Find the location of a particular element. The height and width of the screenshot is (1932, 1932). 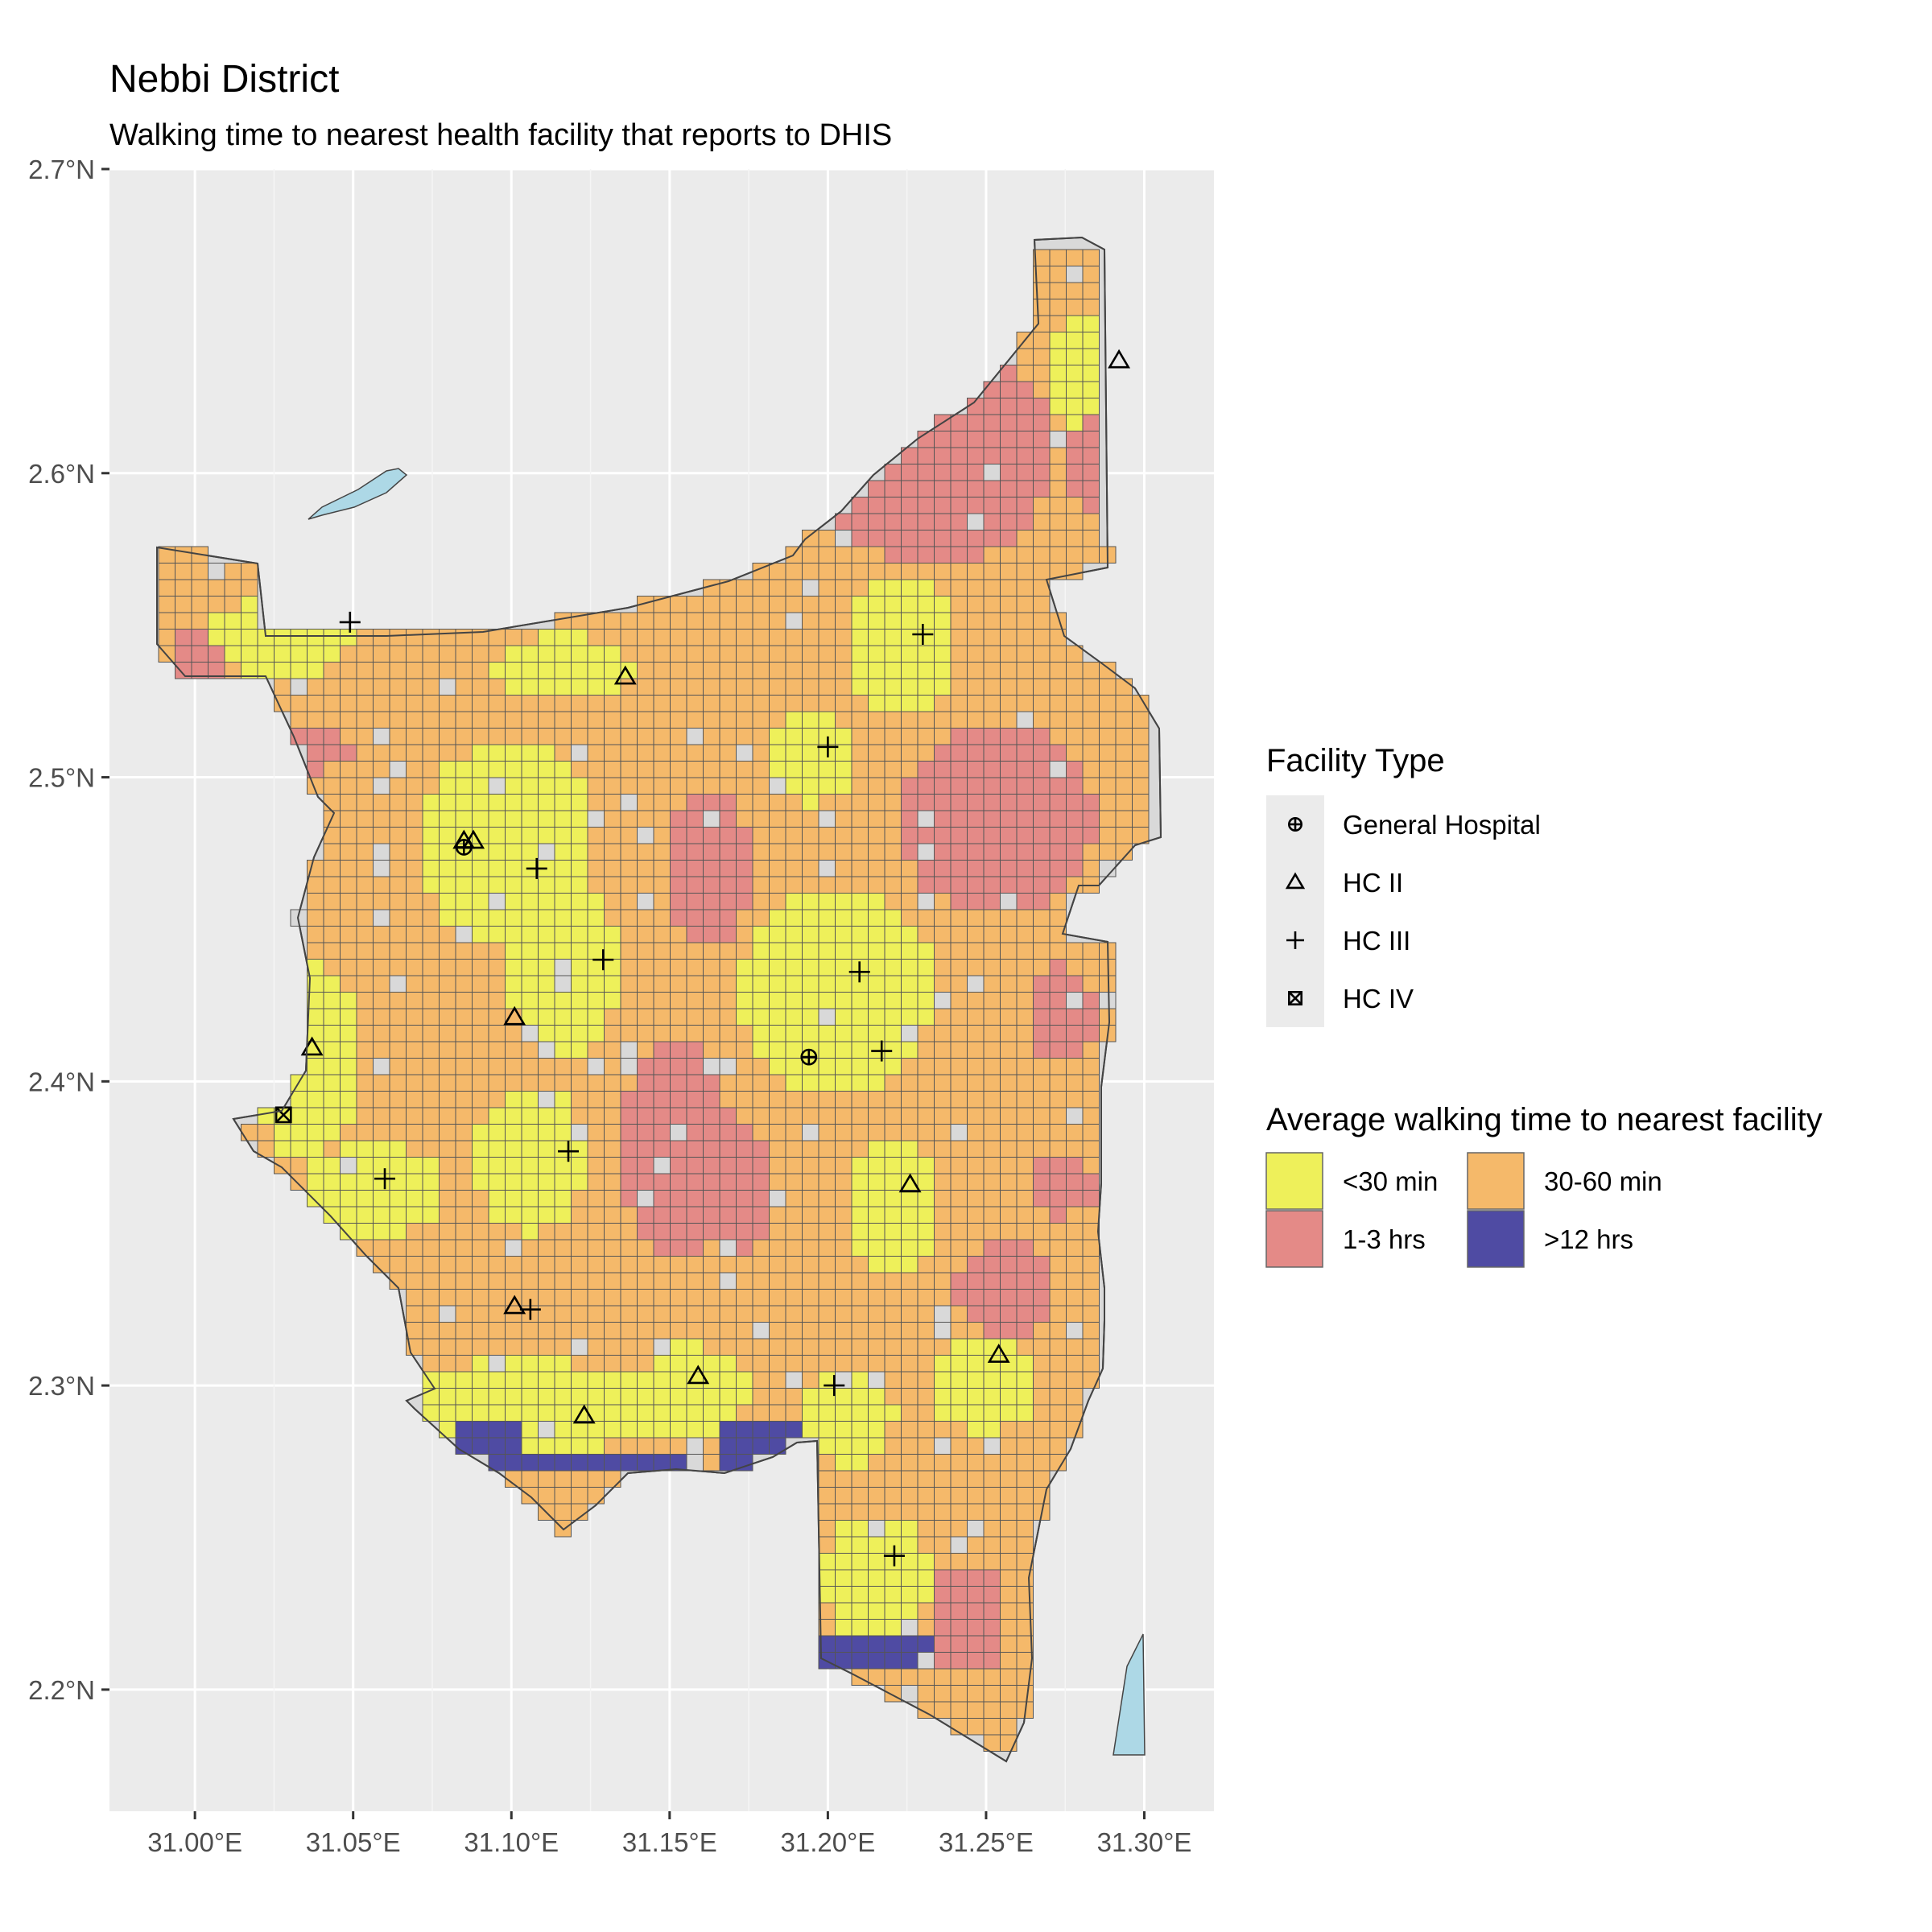

walk-legend-swatch is located at coordinates (1496, 1181).